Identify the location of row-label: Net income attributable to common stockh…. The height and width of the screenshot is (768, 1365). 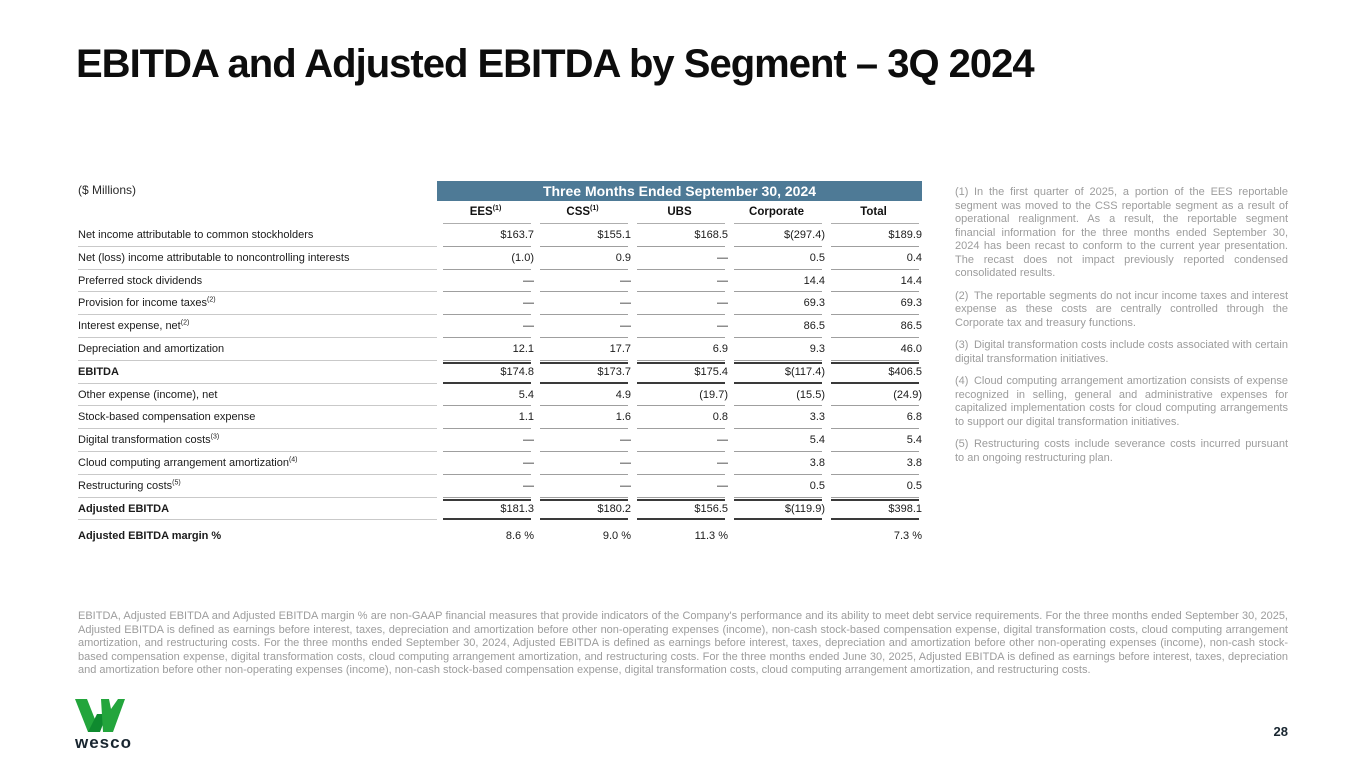
(257, 235).